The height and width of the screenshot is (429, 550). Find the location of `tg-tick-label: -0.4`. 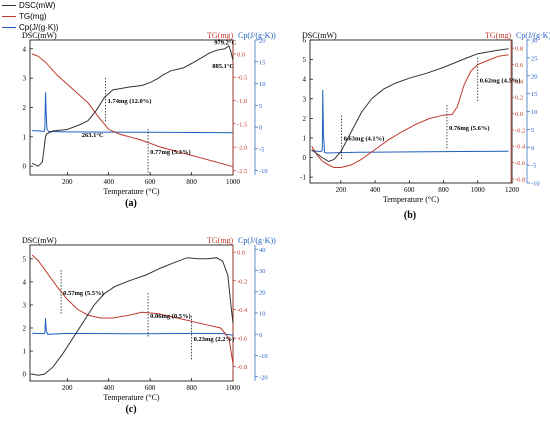

tg-tick-label: -0.4 is located at coordinates (520, 147).